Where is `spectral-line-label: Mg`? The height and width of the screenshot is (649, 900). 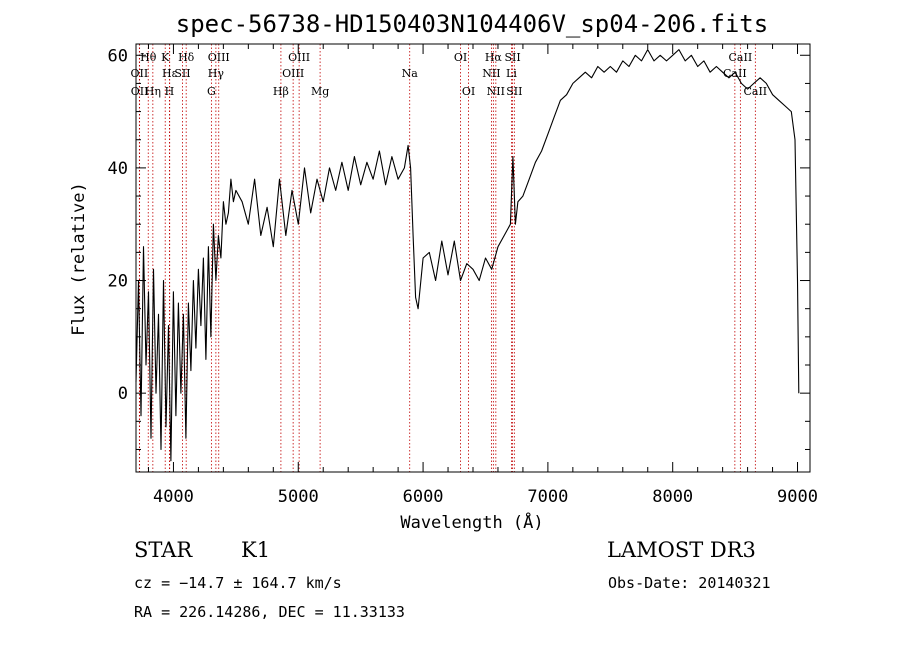 spectral-line-label: Mg is located at coordinates (320, 91).